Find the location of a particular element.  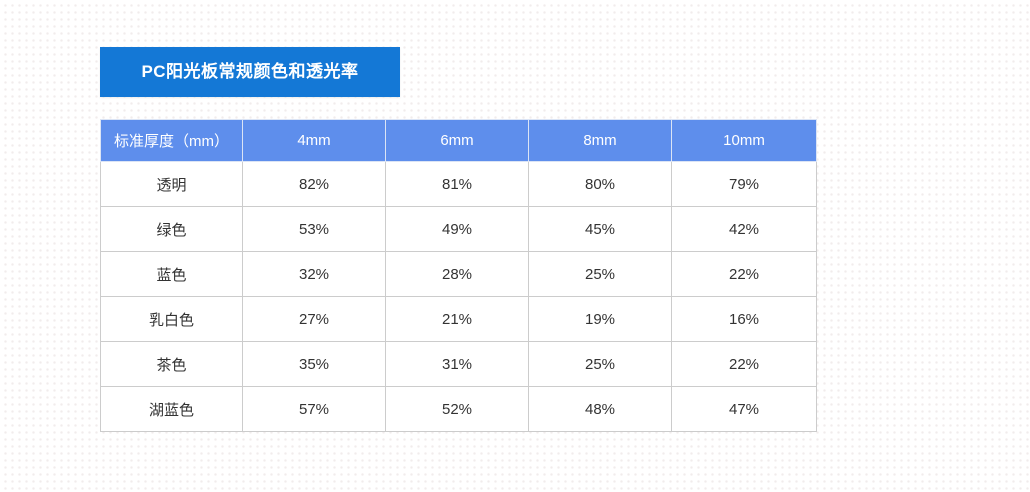

column-header-4mm: 4mm is located at coordinates (314, 140).